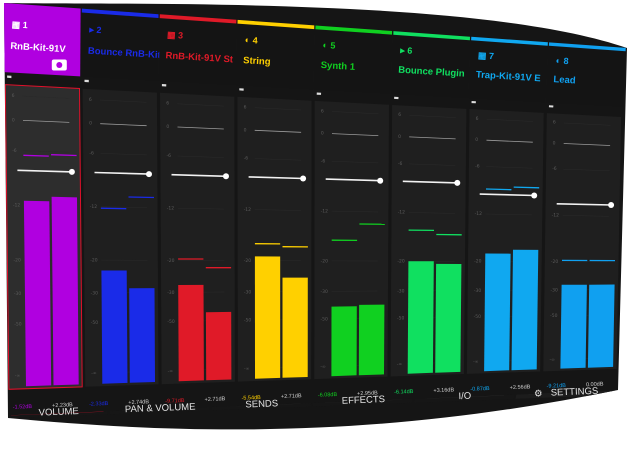  Describe the element at coordinates (247, 210) in the screenshot. I see `scale-label: -12` at that location.